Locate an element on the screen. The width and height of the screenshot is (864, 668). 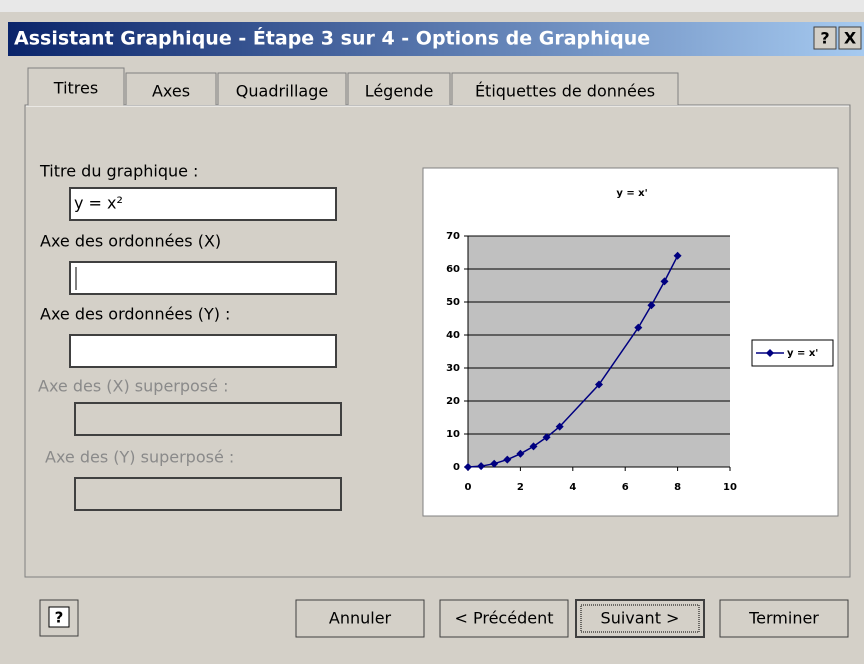
field-label: Titre du graphique : is located at coordinates (118, 171).